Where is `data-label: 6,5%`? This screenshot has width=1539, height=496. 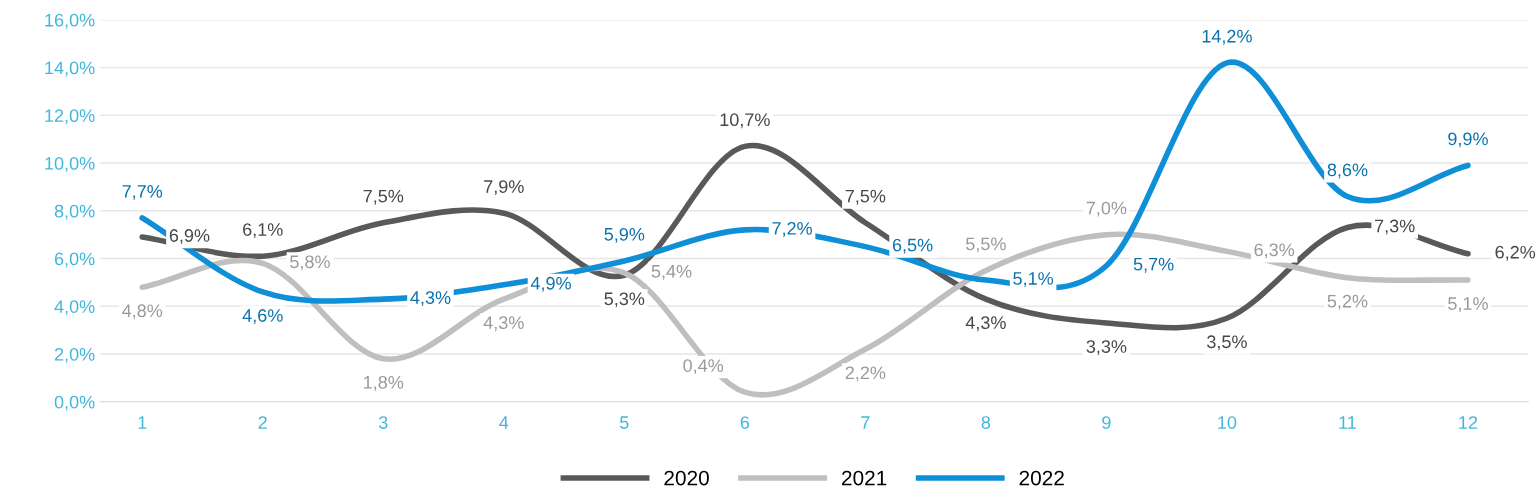
data-label: 6,5% is located at coordinates (912, 246).